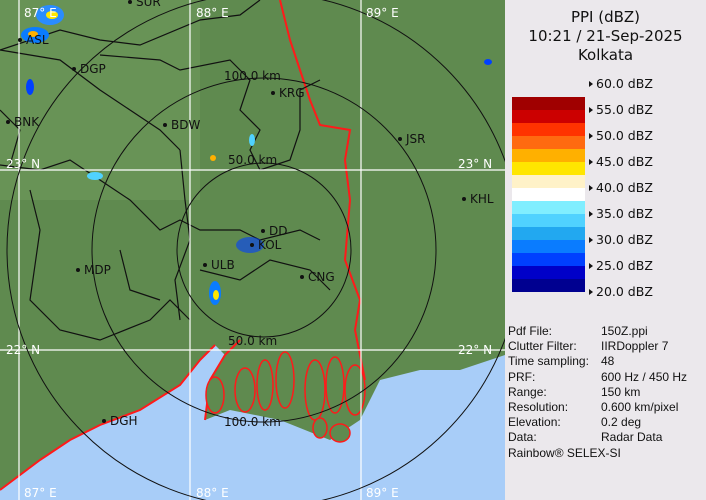 Image resolution: width=706 pixels, height=500 pixels. What do you see at coordinates (212, 493) in the screenshot?
I see `lon-label-88-bottom: 88° E` at bounding box center [212, 493].